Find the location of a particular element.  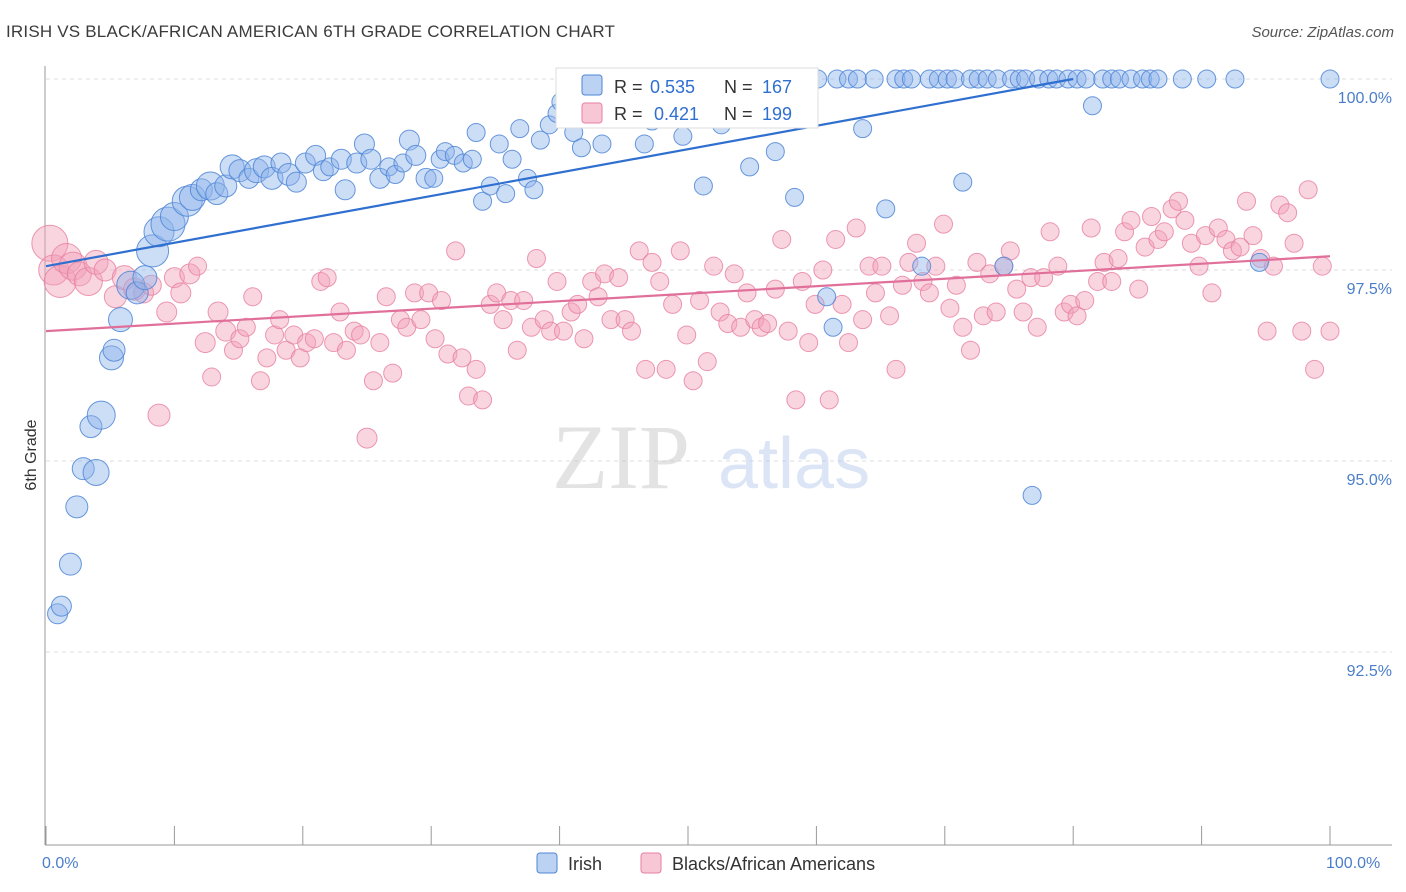

series-legend: Irish Blacks/African Americans is located at coordinates (705, 863).